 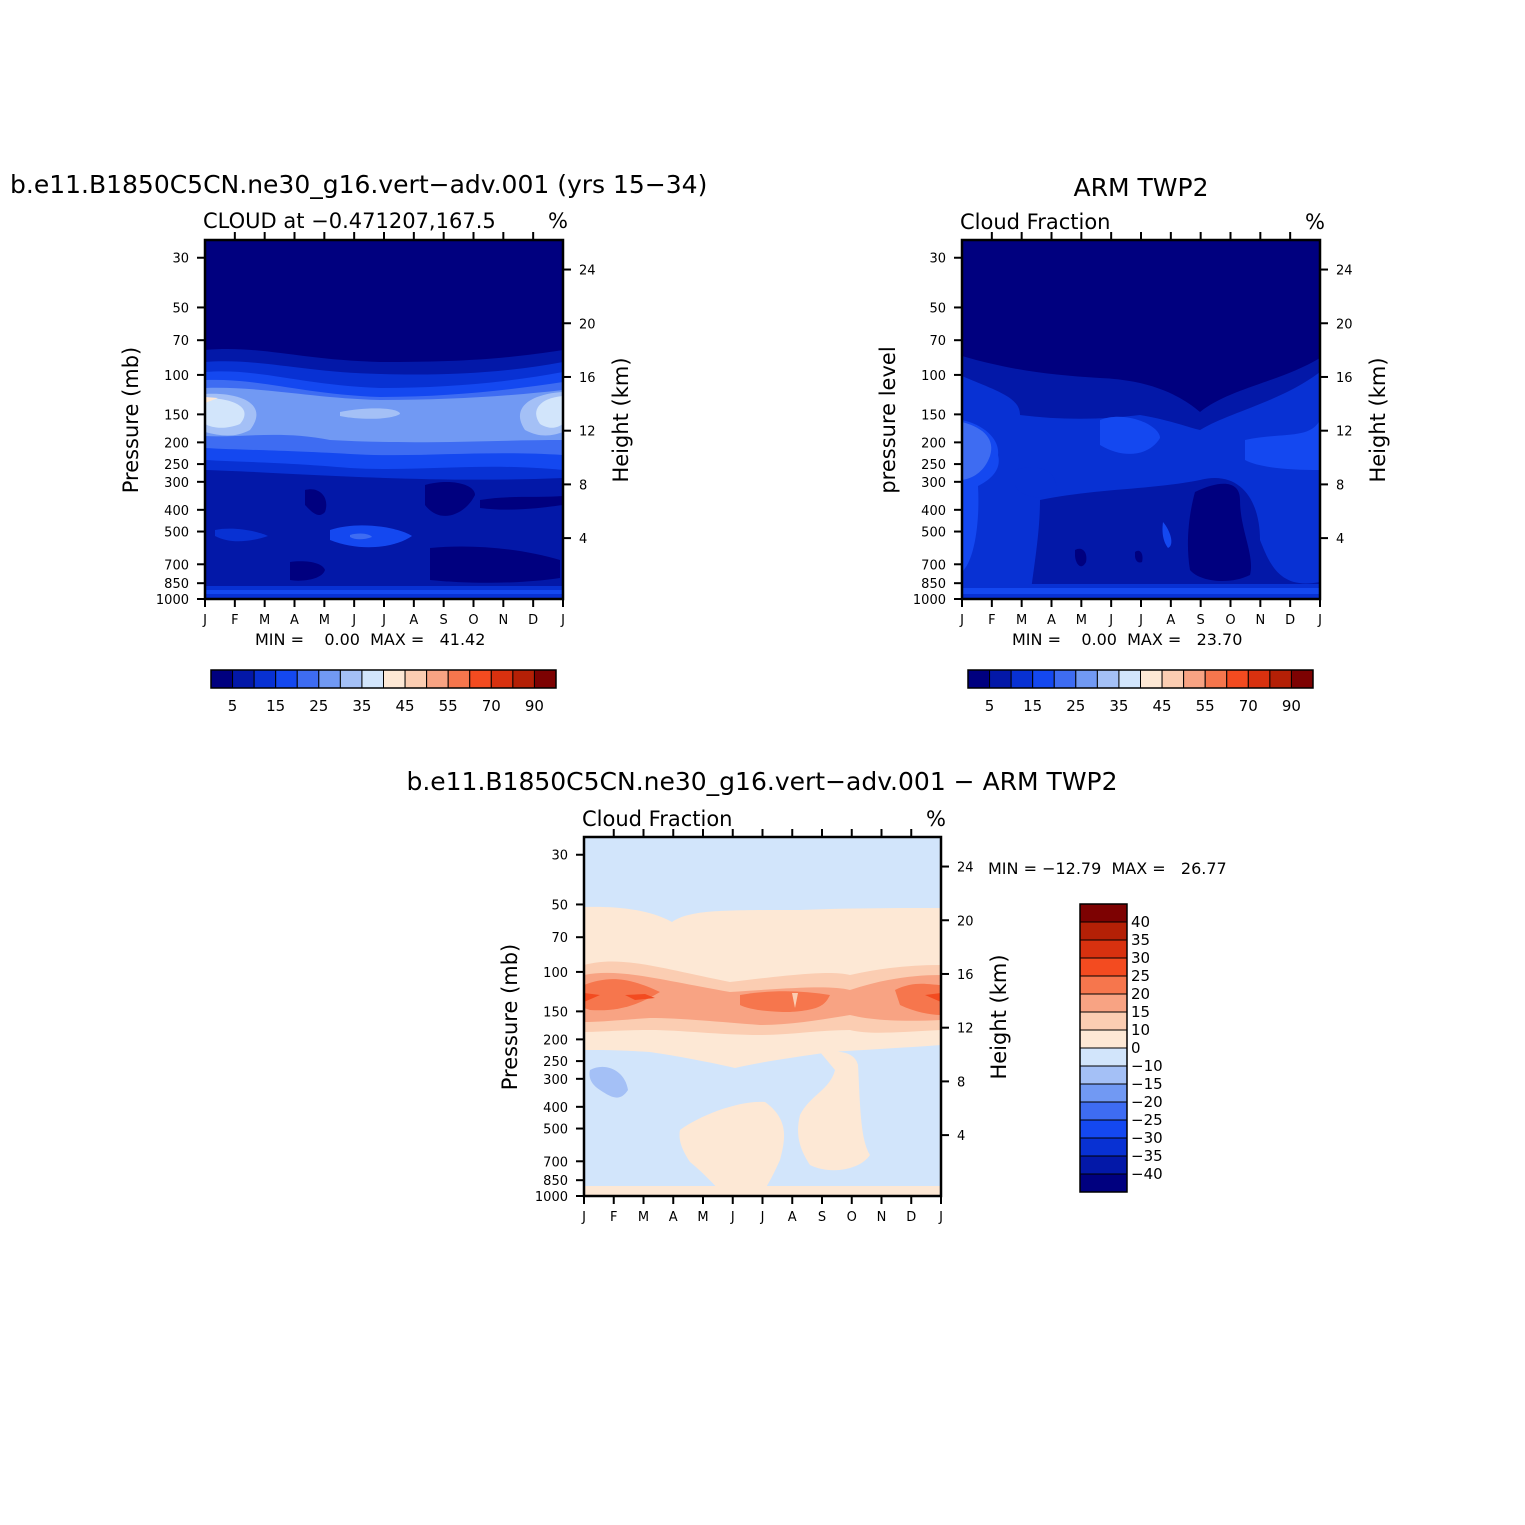 What do you see at coordinates (349, 221) in the screenshot?
I see `panel-model-subtitle: CLOUD at −0.471207,167.5` at bounding box center [349, 221].